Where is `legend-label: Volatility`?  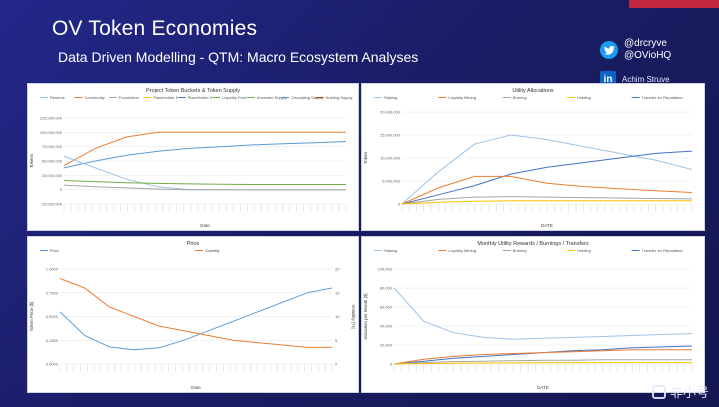 legend-label: Volatility is located at coordinates (212, 250).